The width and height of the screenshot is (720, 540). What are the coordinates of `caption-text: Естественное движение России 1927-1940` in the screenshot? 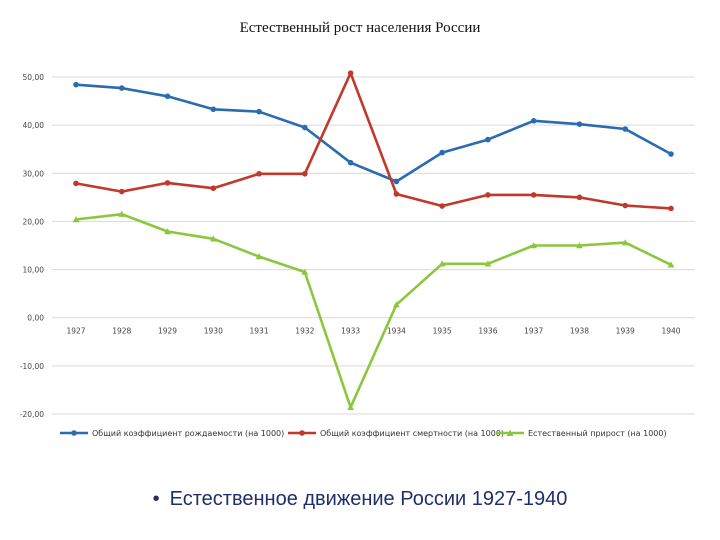 It's located at (368, 499).